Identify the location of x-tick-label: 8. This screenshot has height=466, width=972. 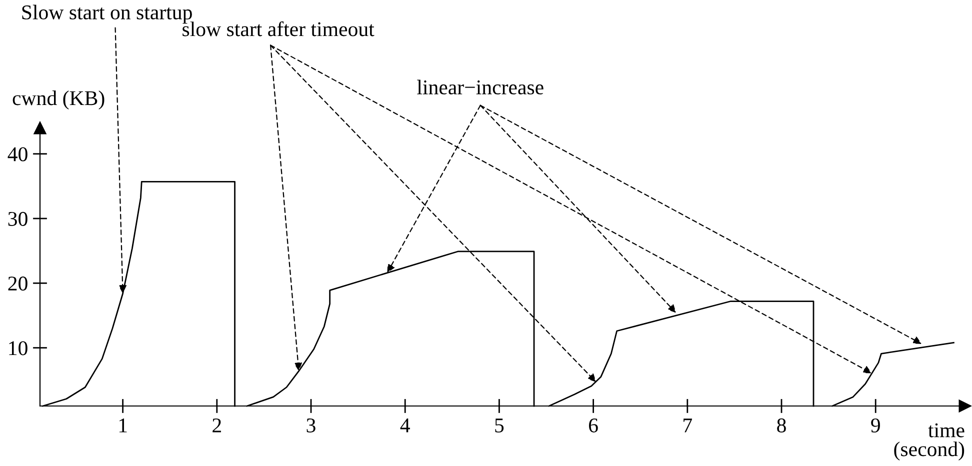
(781, 425).